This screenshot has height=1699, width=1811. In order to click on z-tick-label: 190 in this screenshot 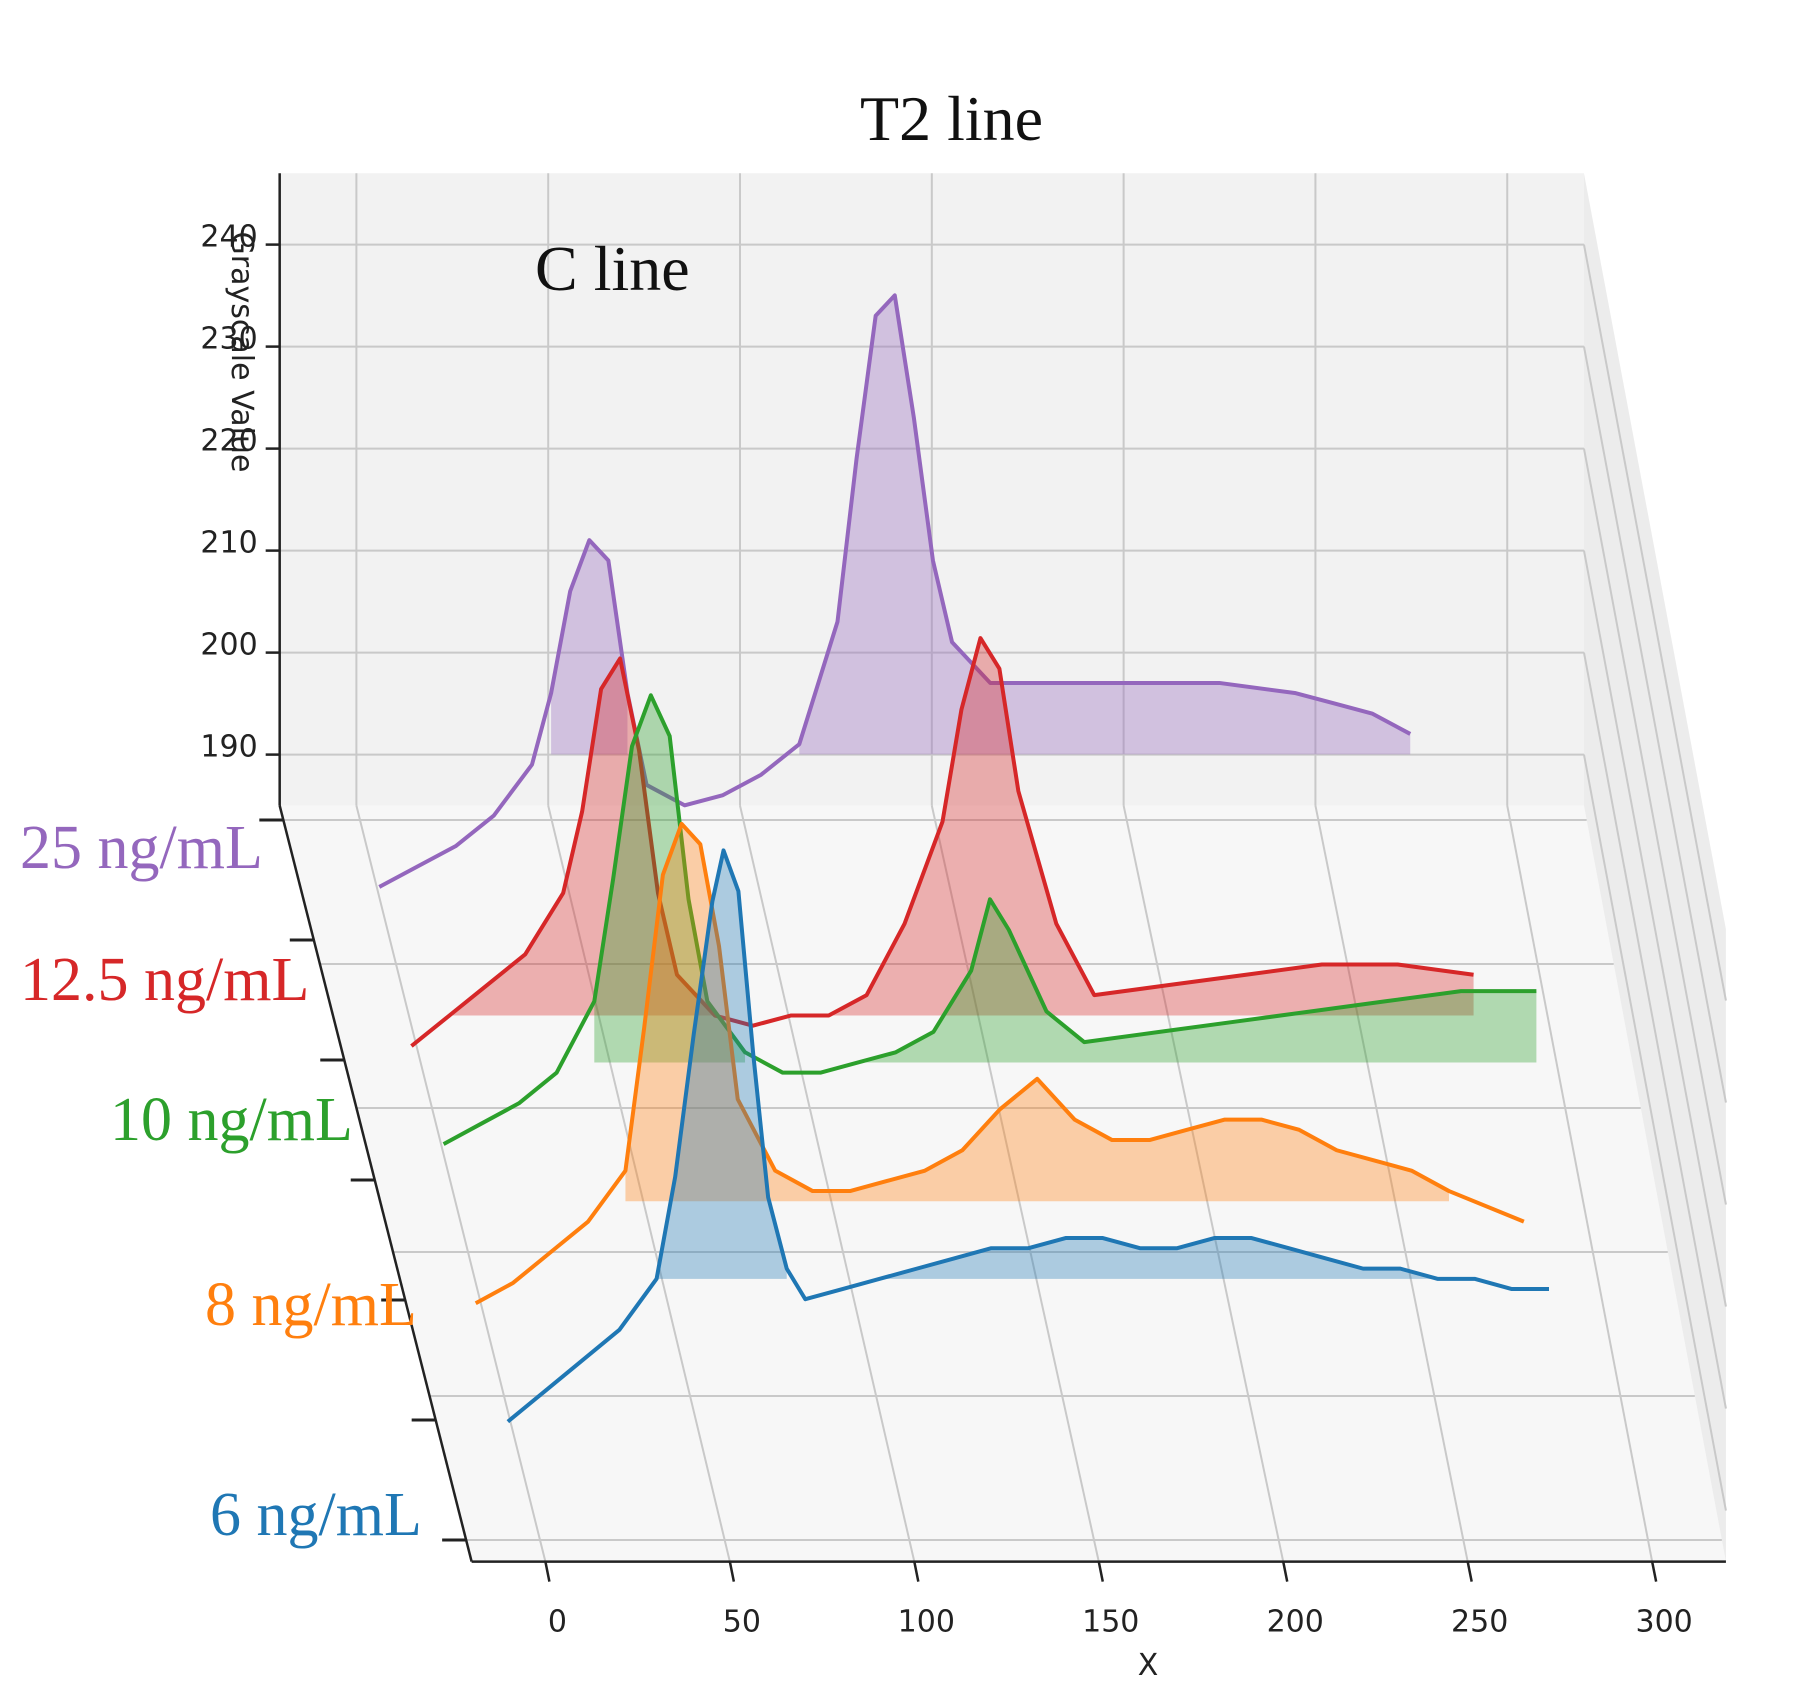, I will do `click(228, 747)`.